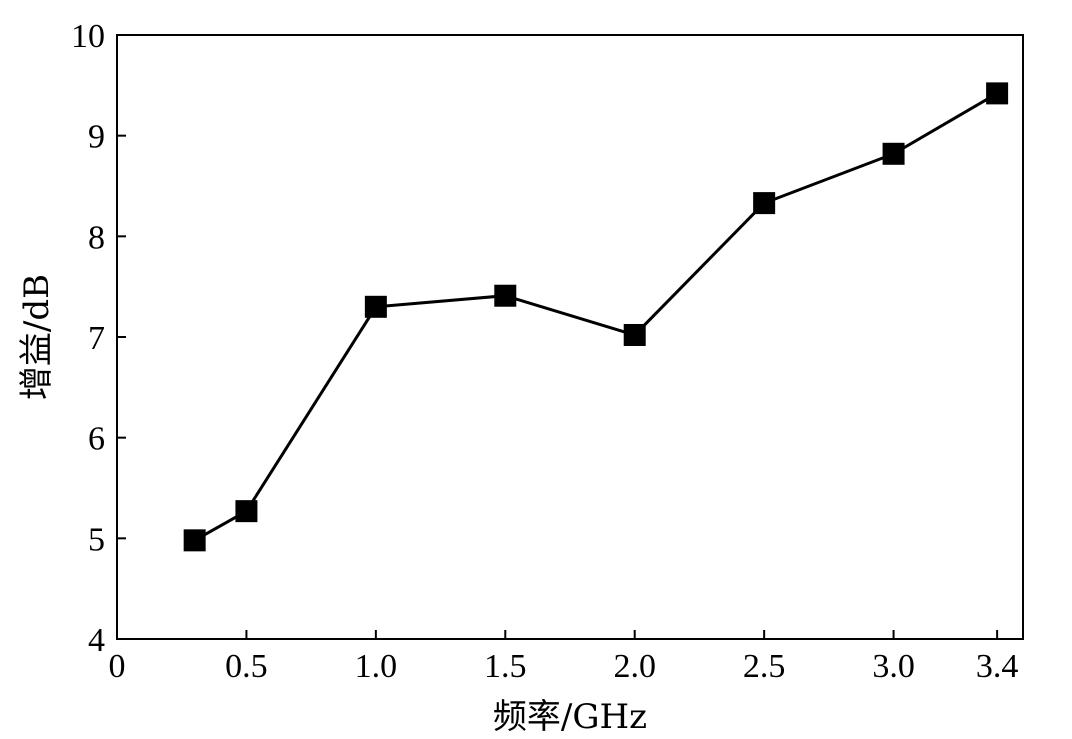  Describe the element at coordinates (96, 539) in the screenshot. I see `y-tick-label: 5` at that location.